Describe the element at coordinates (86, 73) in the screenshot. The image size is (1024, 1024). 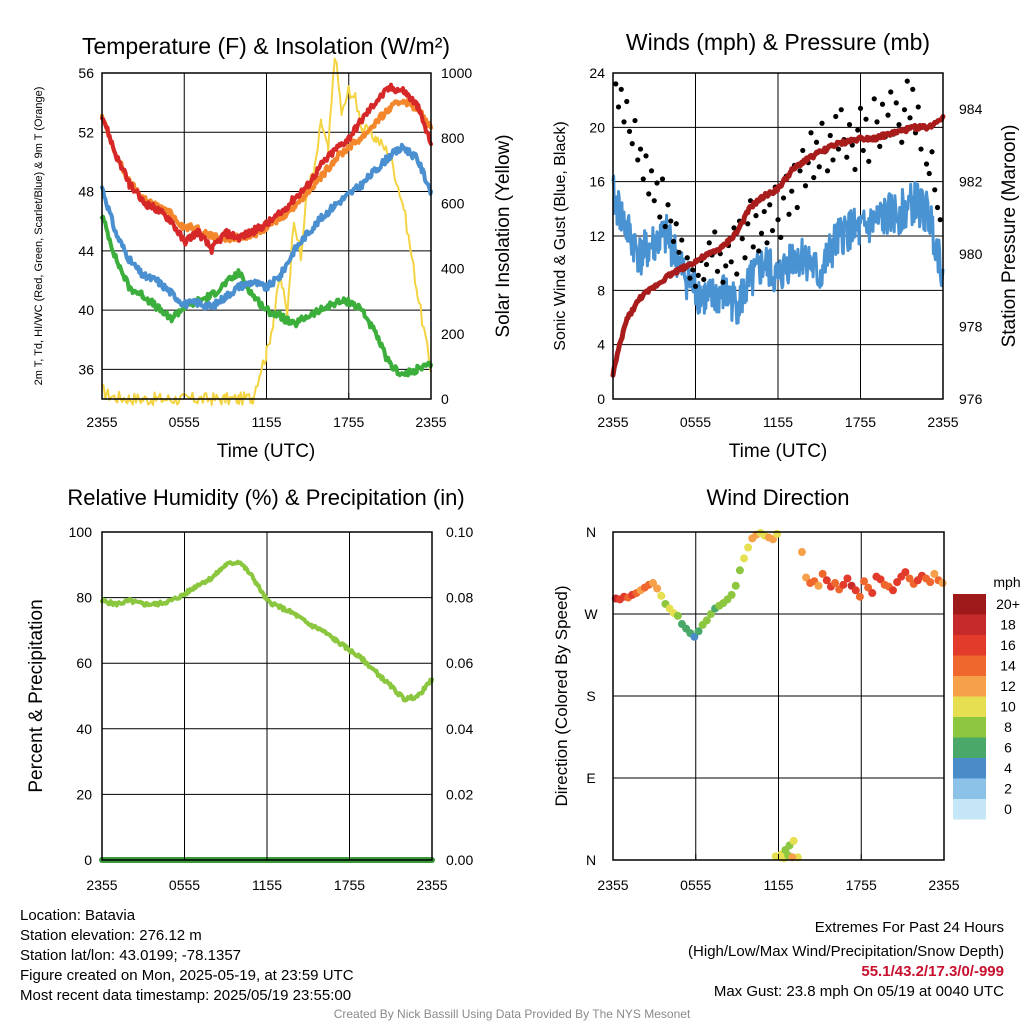
I see `y-left-tick-label: 56` at that location.